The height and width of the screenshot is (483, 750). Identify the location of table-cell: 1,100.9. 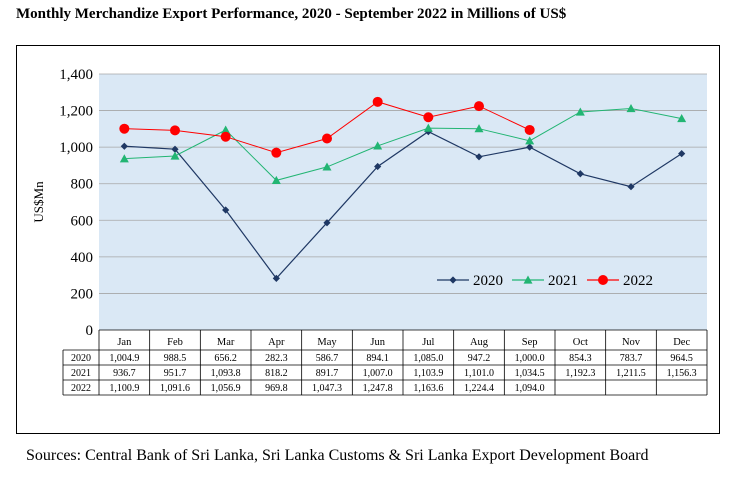
(124, 388).